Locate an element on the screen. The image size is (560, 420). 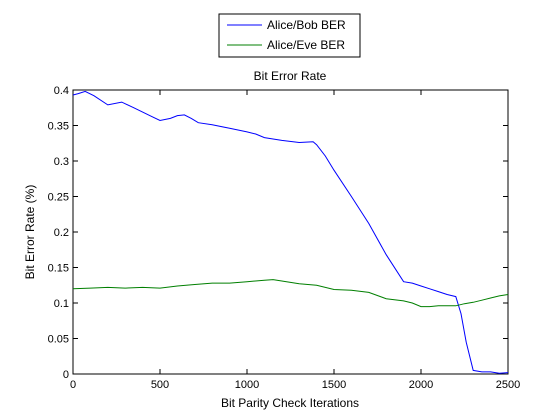
chart-title: Bit Error Rate is located at coordinates (290, 76).